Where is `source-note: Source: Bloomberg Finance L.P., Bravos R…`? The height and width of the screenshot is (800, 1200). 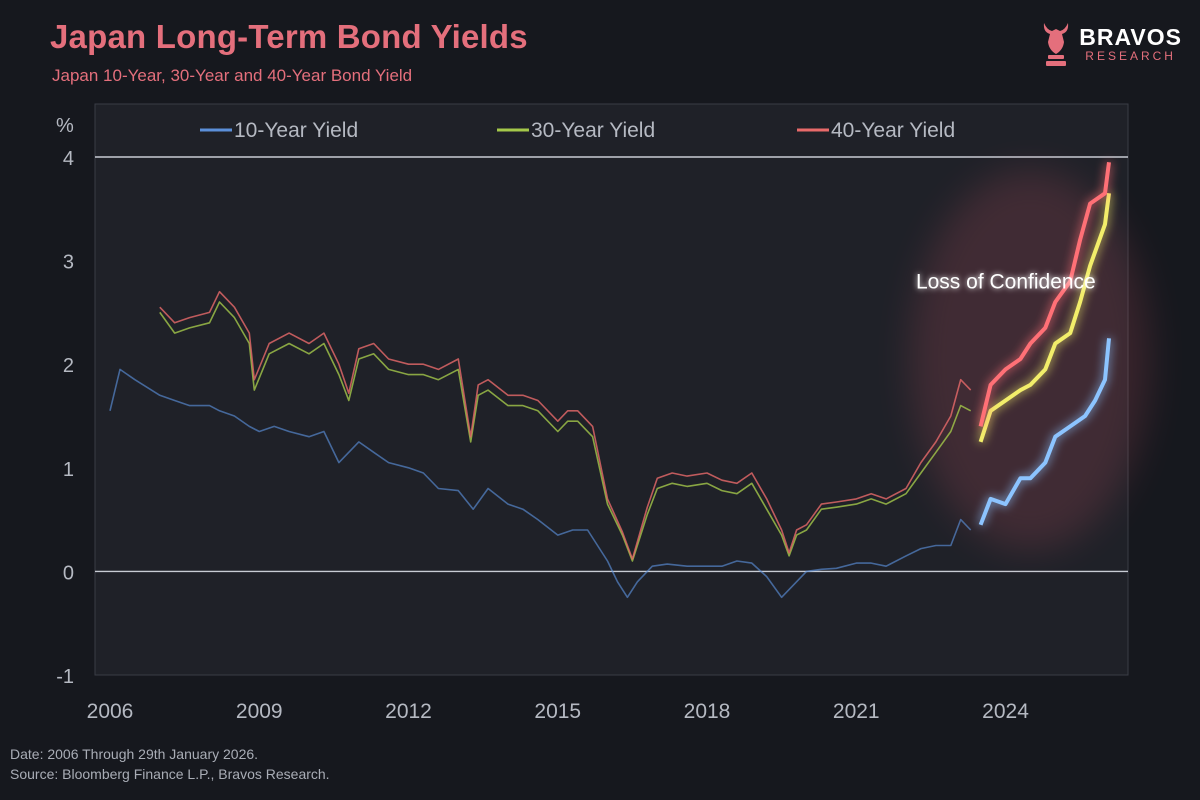
source-note: Source: Bloomberg Finance L.P., Bravos R… is located at coordinates (170, 774).